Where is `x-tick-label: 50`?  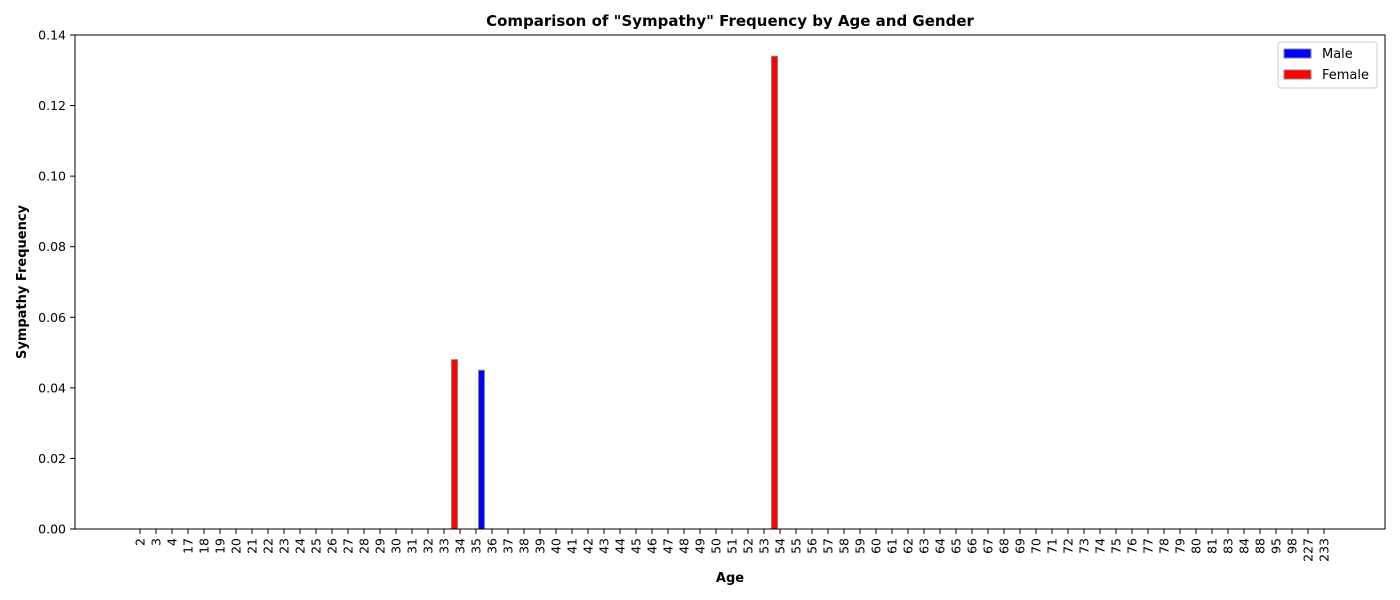
x-tick-label: 50 is located at coordinates (716, 546).